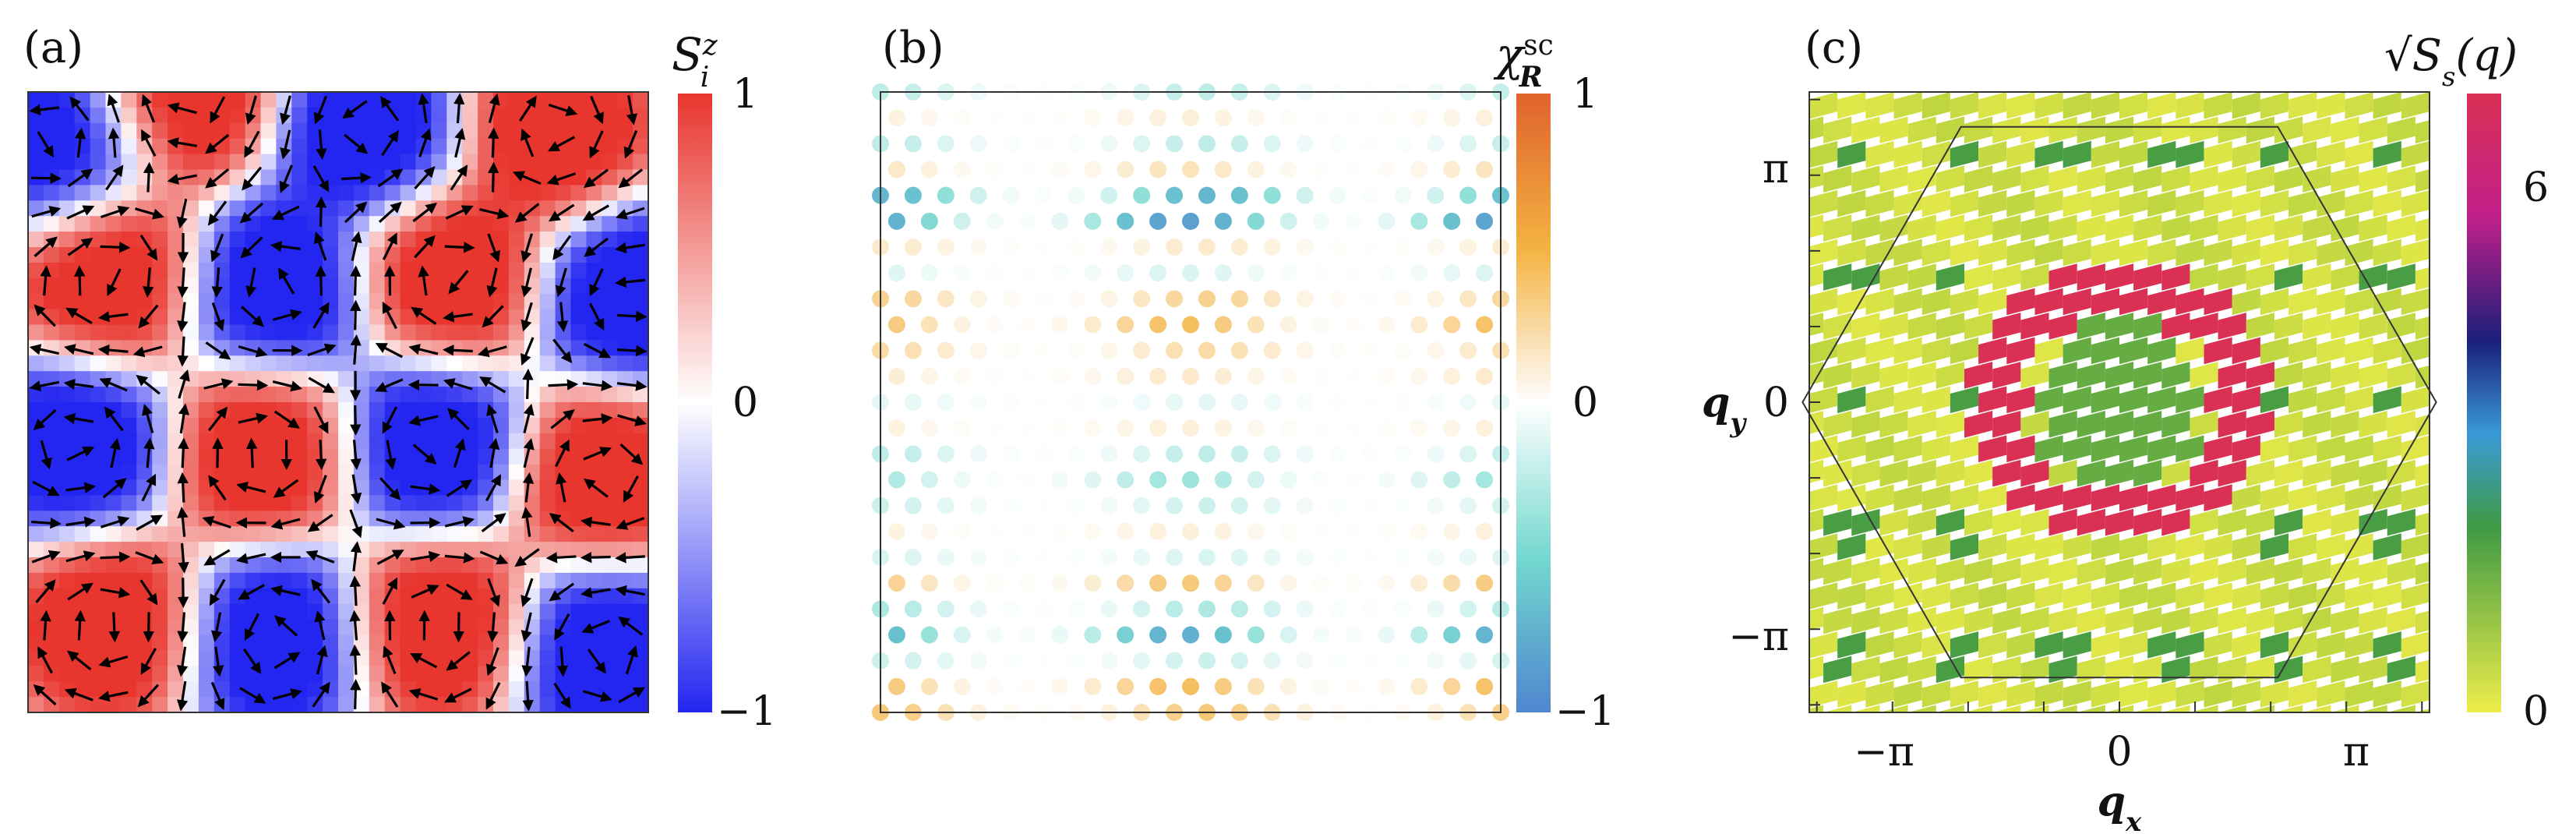  What do you see at coordinates (2536, 187) in the screenshot?
I see `colorbar-c-tick-6: 6` at bounding box center [2536, 187].